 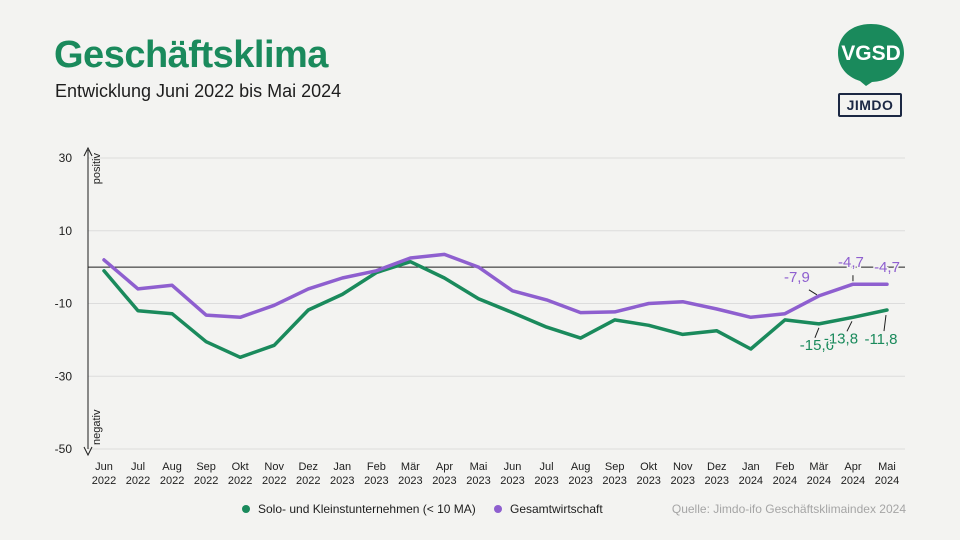 What do you see at coordinates (498, 509) in the screenshot?
I see `legend-dot-gesamt` at bounding box center [498, 509].